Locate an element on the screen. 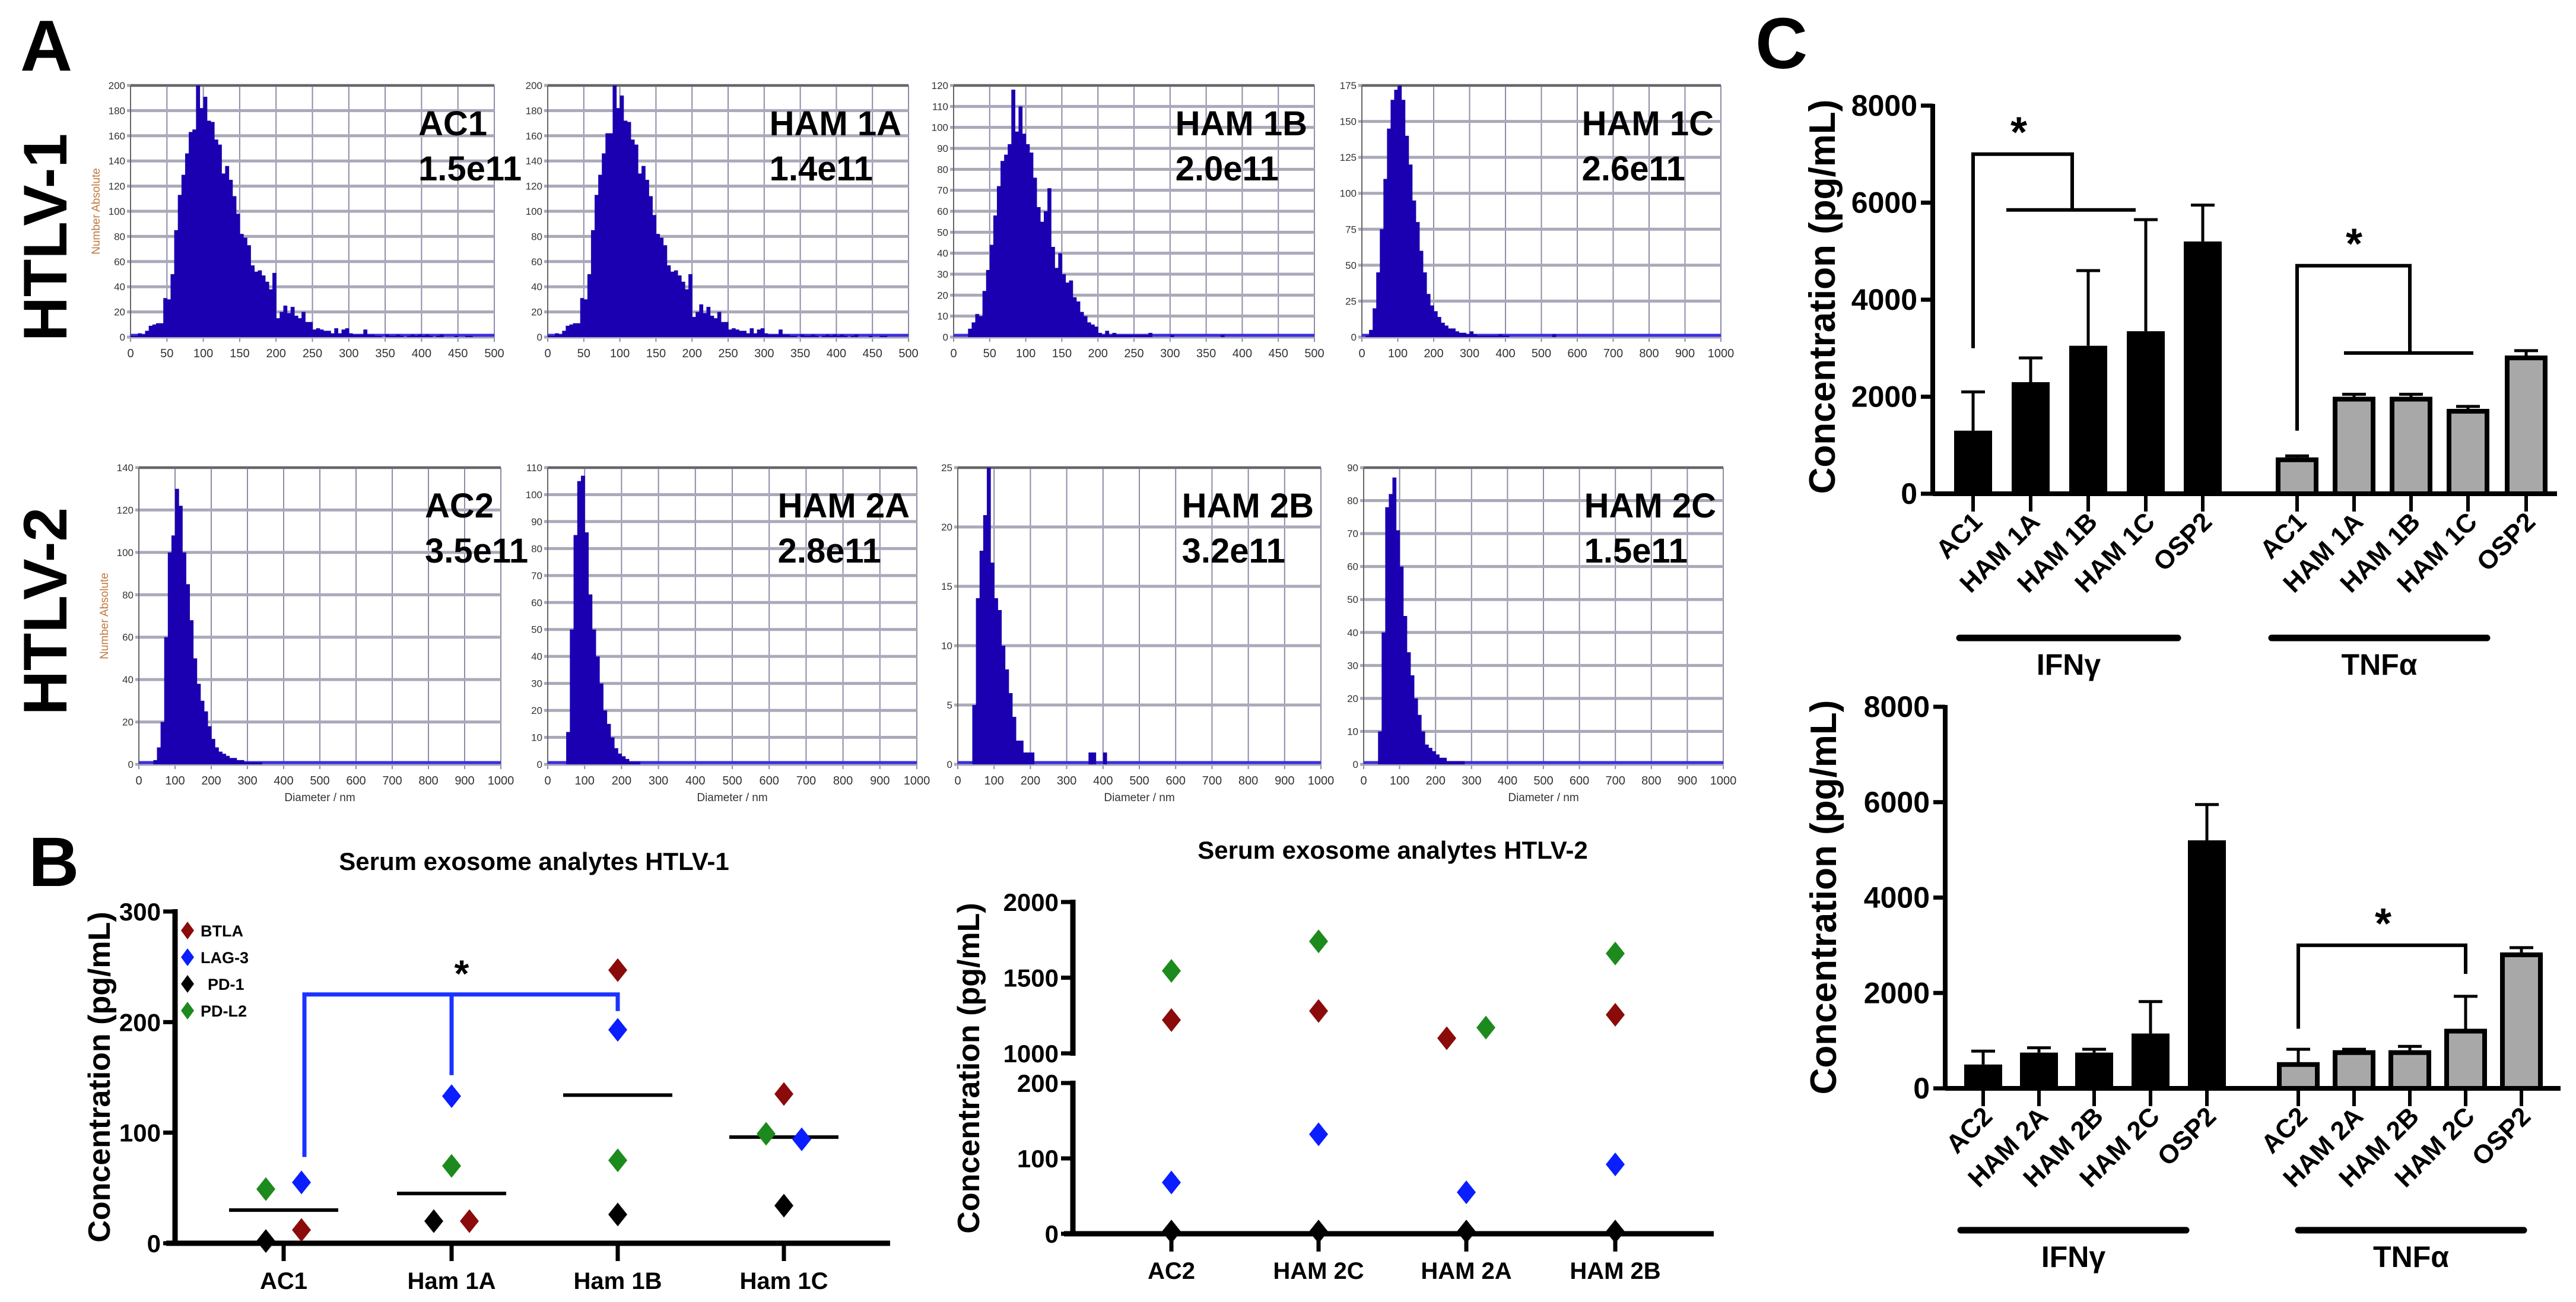 Image resolution: width=2576 pixels, height=1302 pixels. y-tick-label: 140 is located at coordinates (534, 161).